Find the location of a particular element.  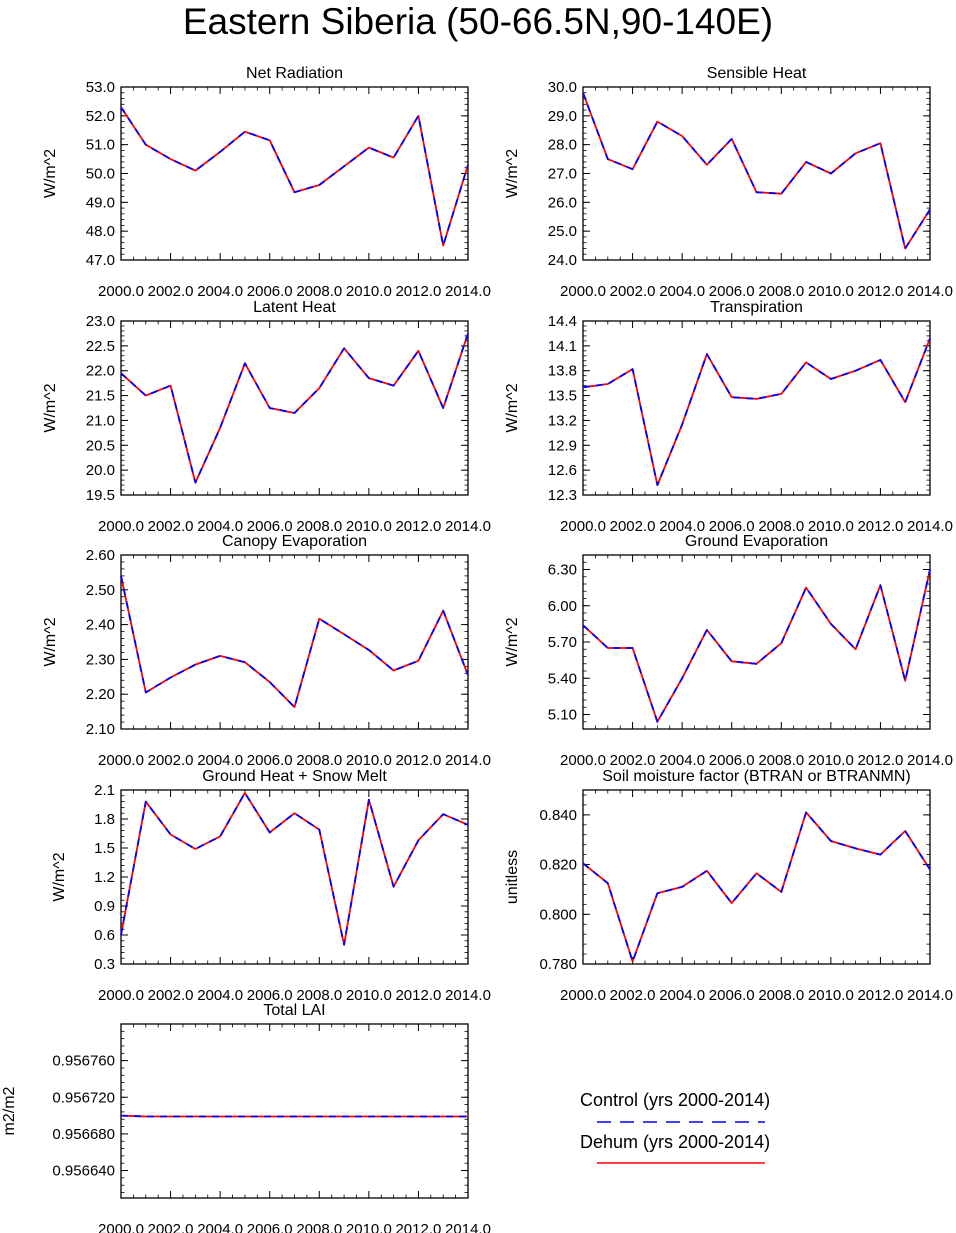

y-tick-label: 6.00 is located at coordinates (562, 606).